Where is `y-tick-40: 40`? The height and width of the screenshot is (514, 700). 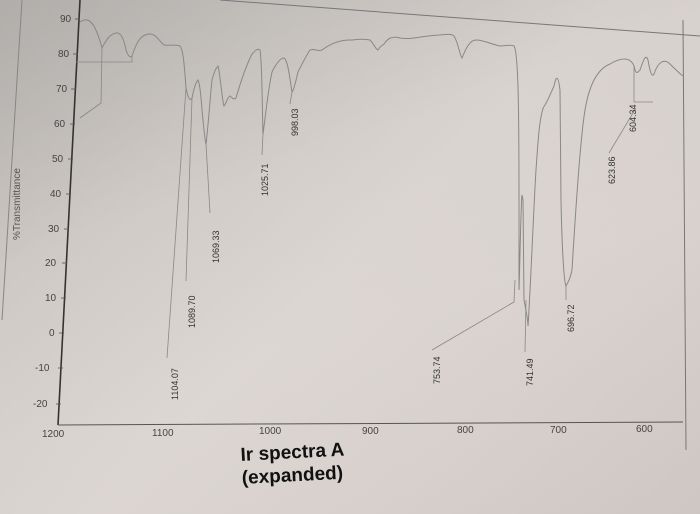
y-tick-40: 40 is located at coordinates (56, 194).